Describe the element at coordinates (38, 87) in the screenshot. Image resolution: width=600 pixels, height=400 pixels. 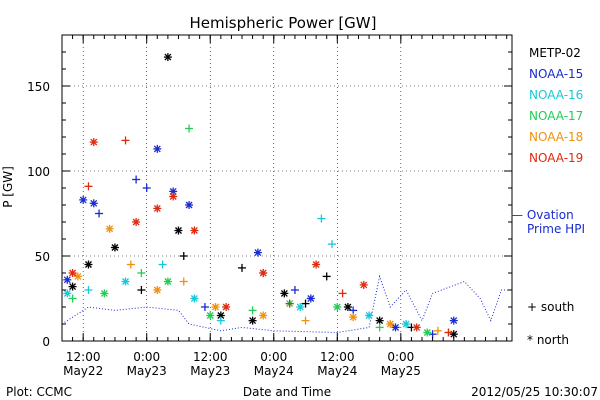
I see `y-tick-label: 150` at that location.